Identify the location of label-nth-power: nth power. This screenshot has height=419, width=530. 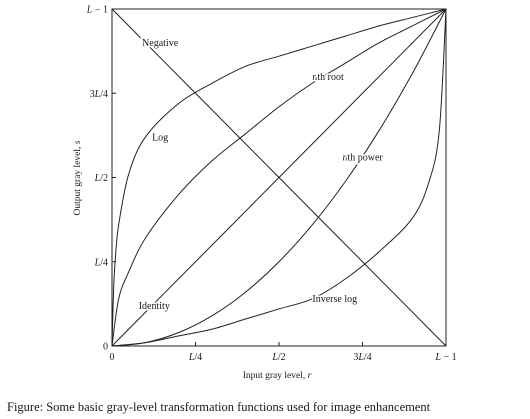
(362, 158).